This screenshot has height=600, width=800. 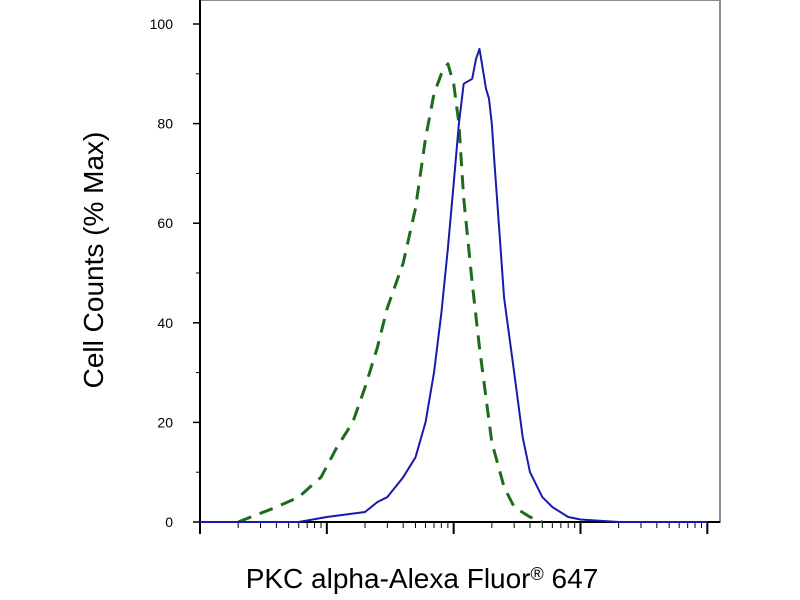 What do you see at coordinates (175, 273) in the screenshot?
I see `y-axis-ticks: 0 20 40 60 80 100` at bounding box center [175, 273].